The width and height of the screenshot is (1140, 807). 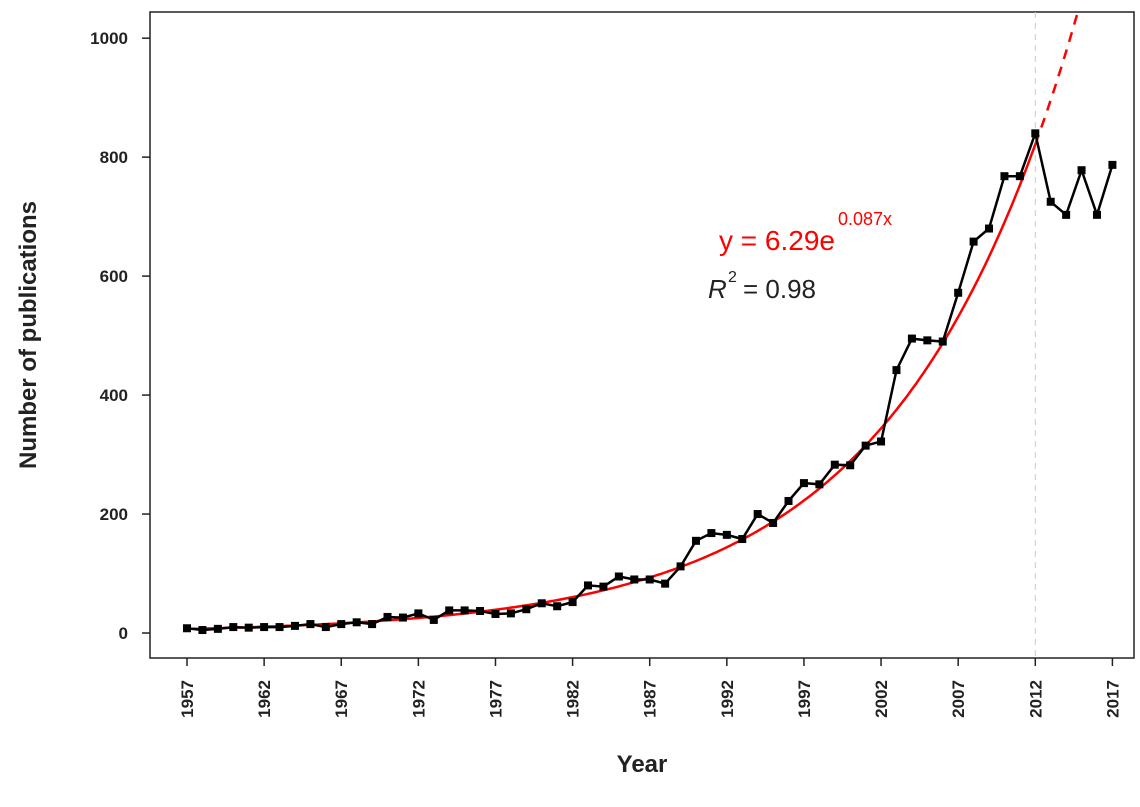 What do you see at coordinates (1057, 78) in the screenshot?
I see `fit-extension` at bounding box center [1057, 78].